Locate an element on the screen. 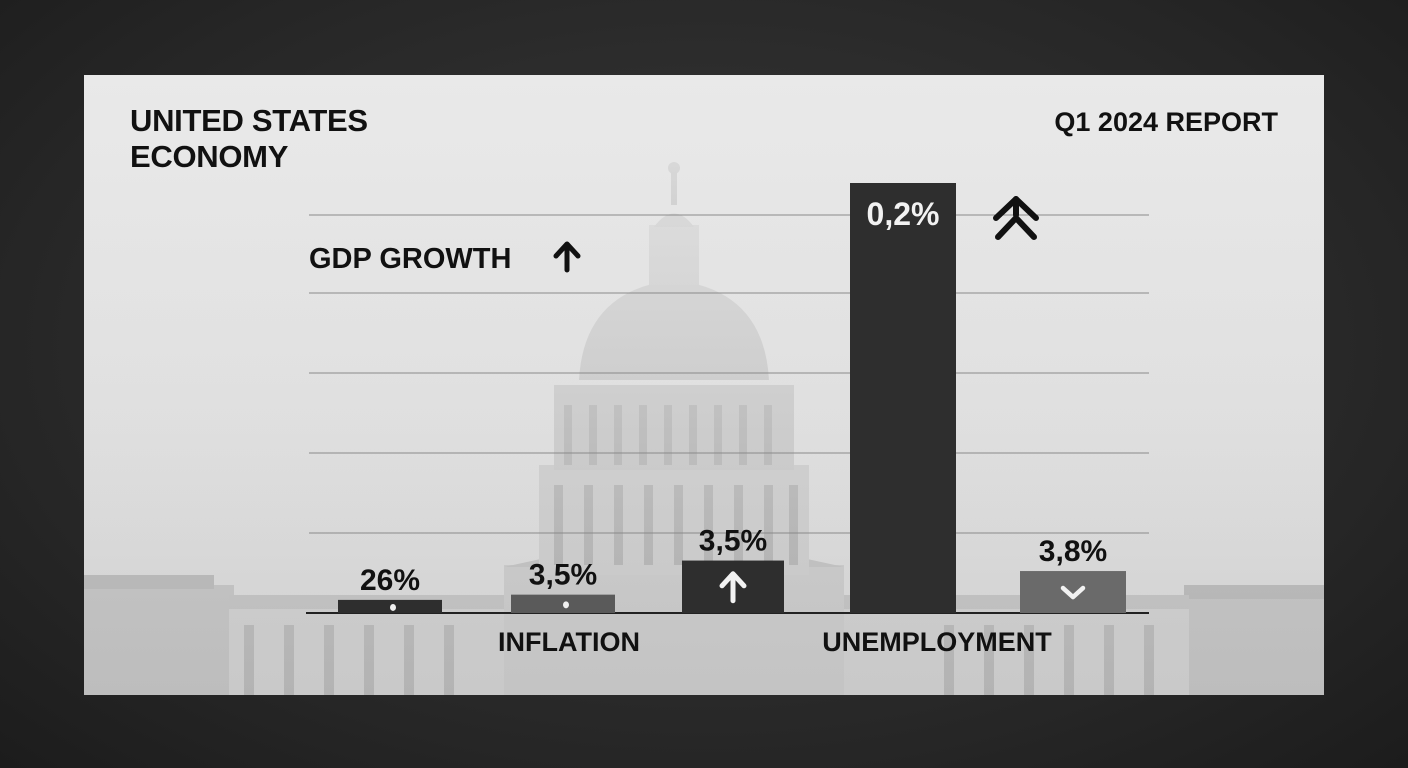  bar-label-3: 3,5% is located at coordinates (733, 541).